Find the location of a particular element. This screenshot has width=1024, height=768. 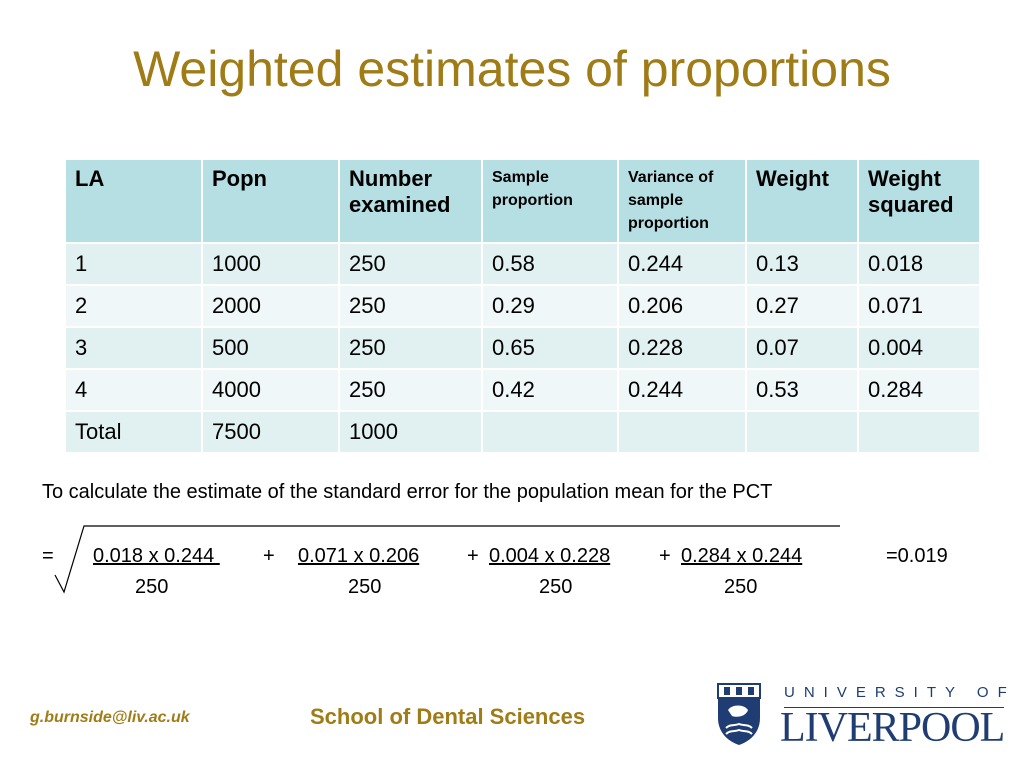

table-row: 2 2000 250 0.29 0.206 0.27 0.071 is located at coordinates (522, 306).